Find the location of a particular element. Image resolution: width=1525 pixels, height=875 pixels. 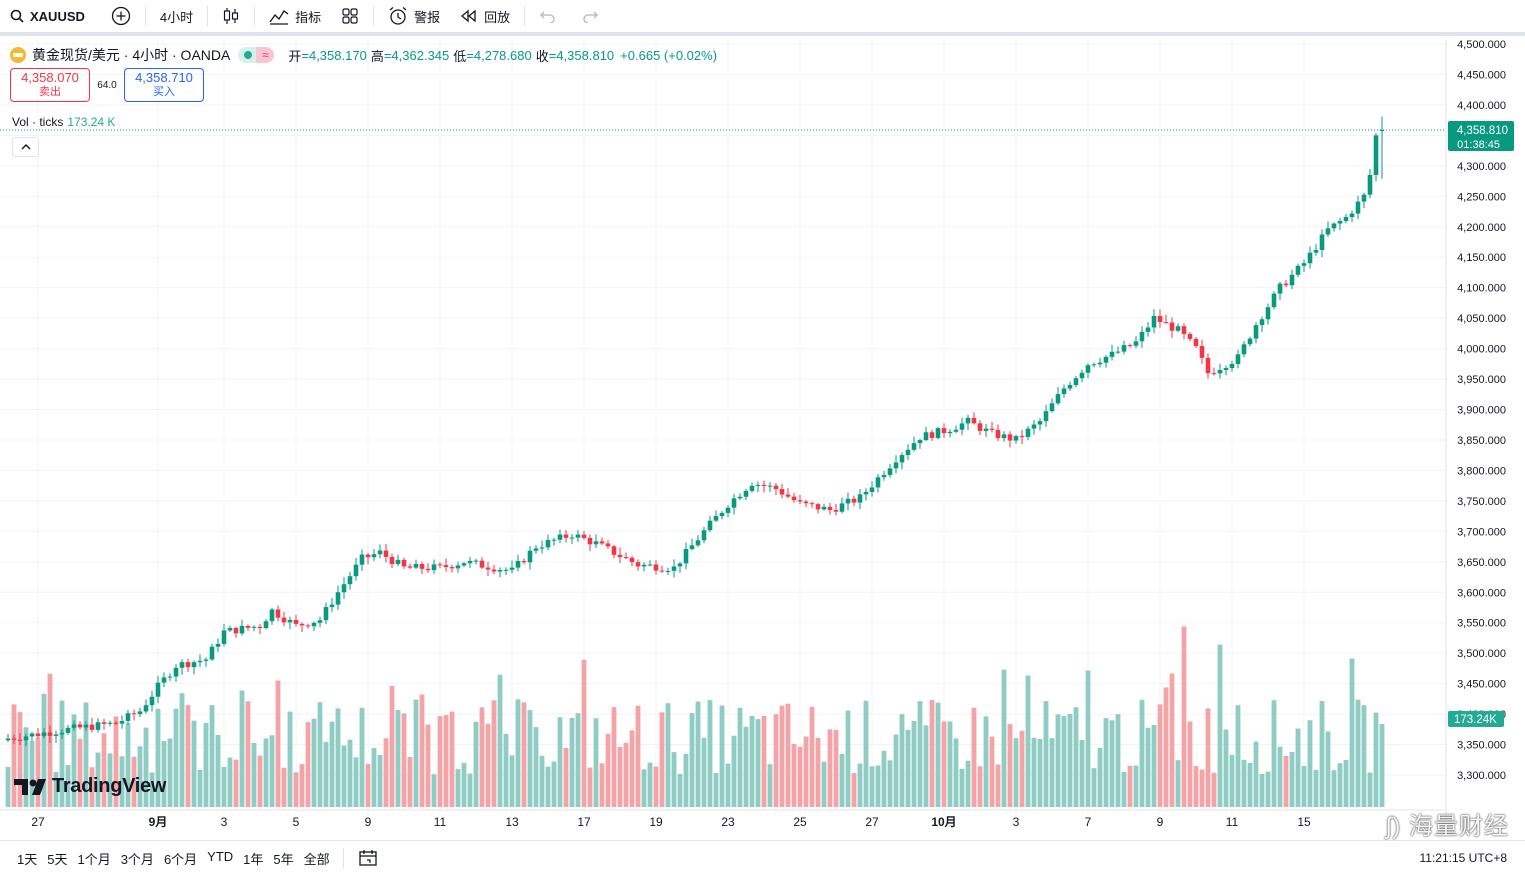

sell-button: 4,358.070 卖出 is located at coordinates (50, 85).